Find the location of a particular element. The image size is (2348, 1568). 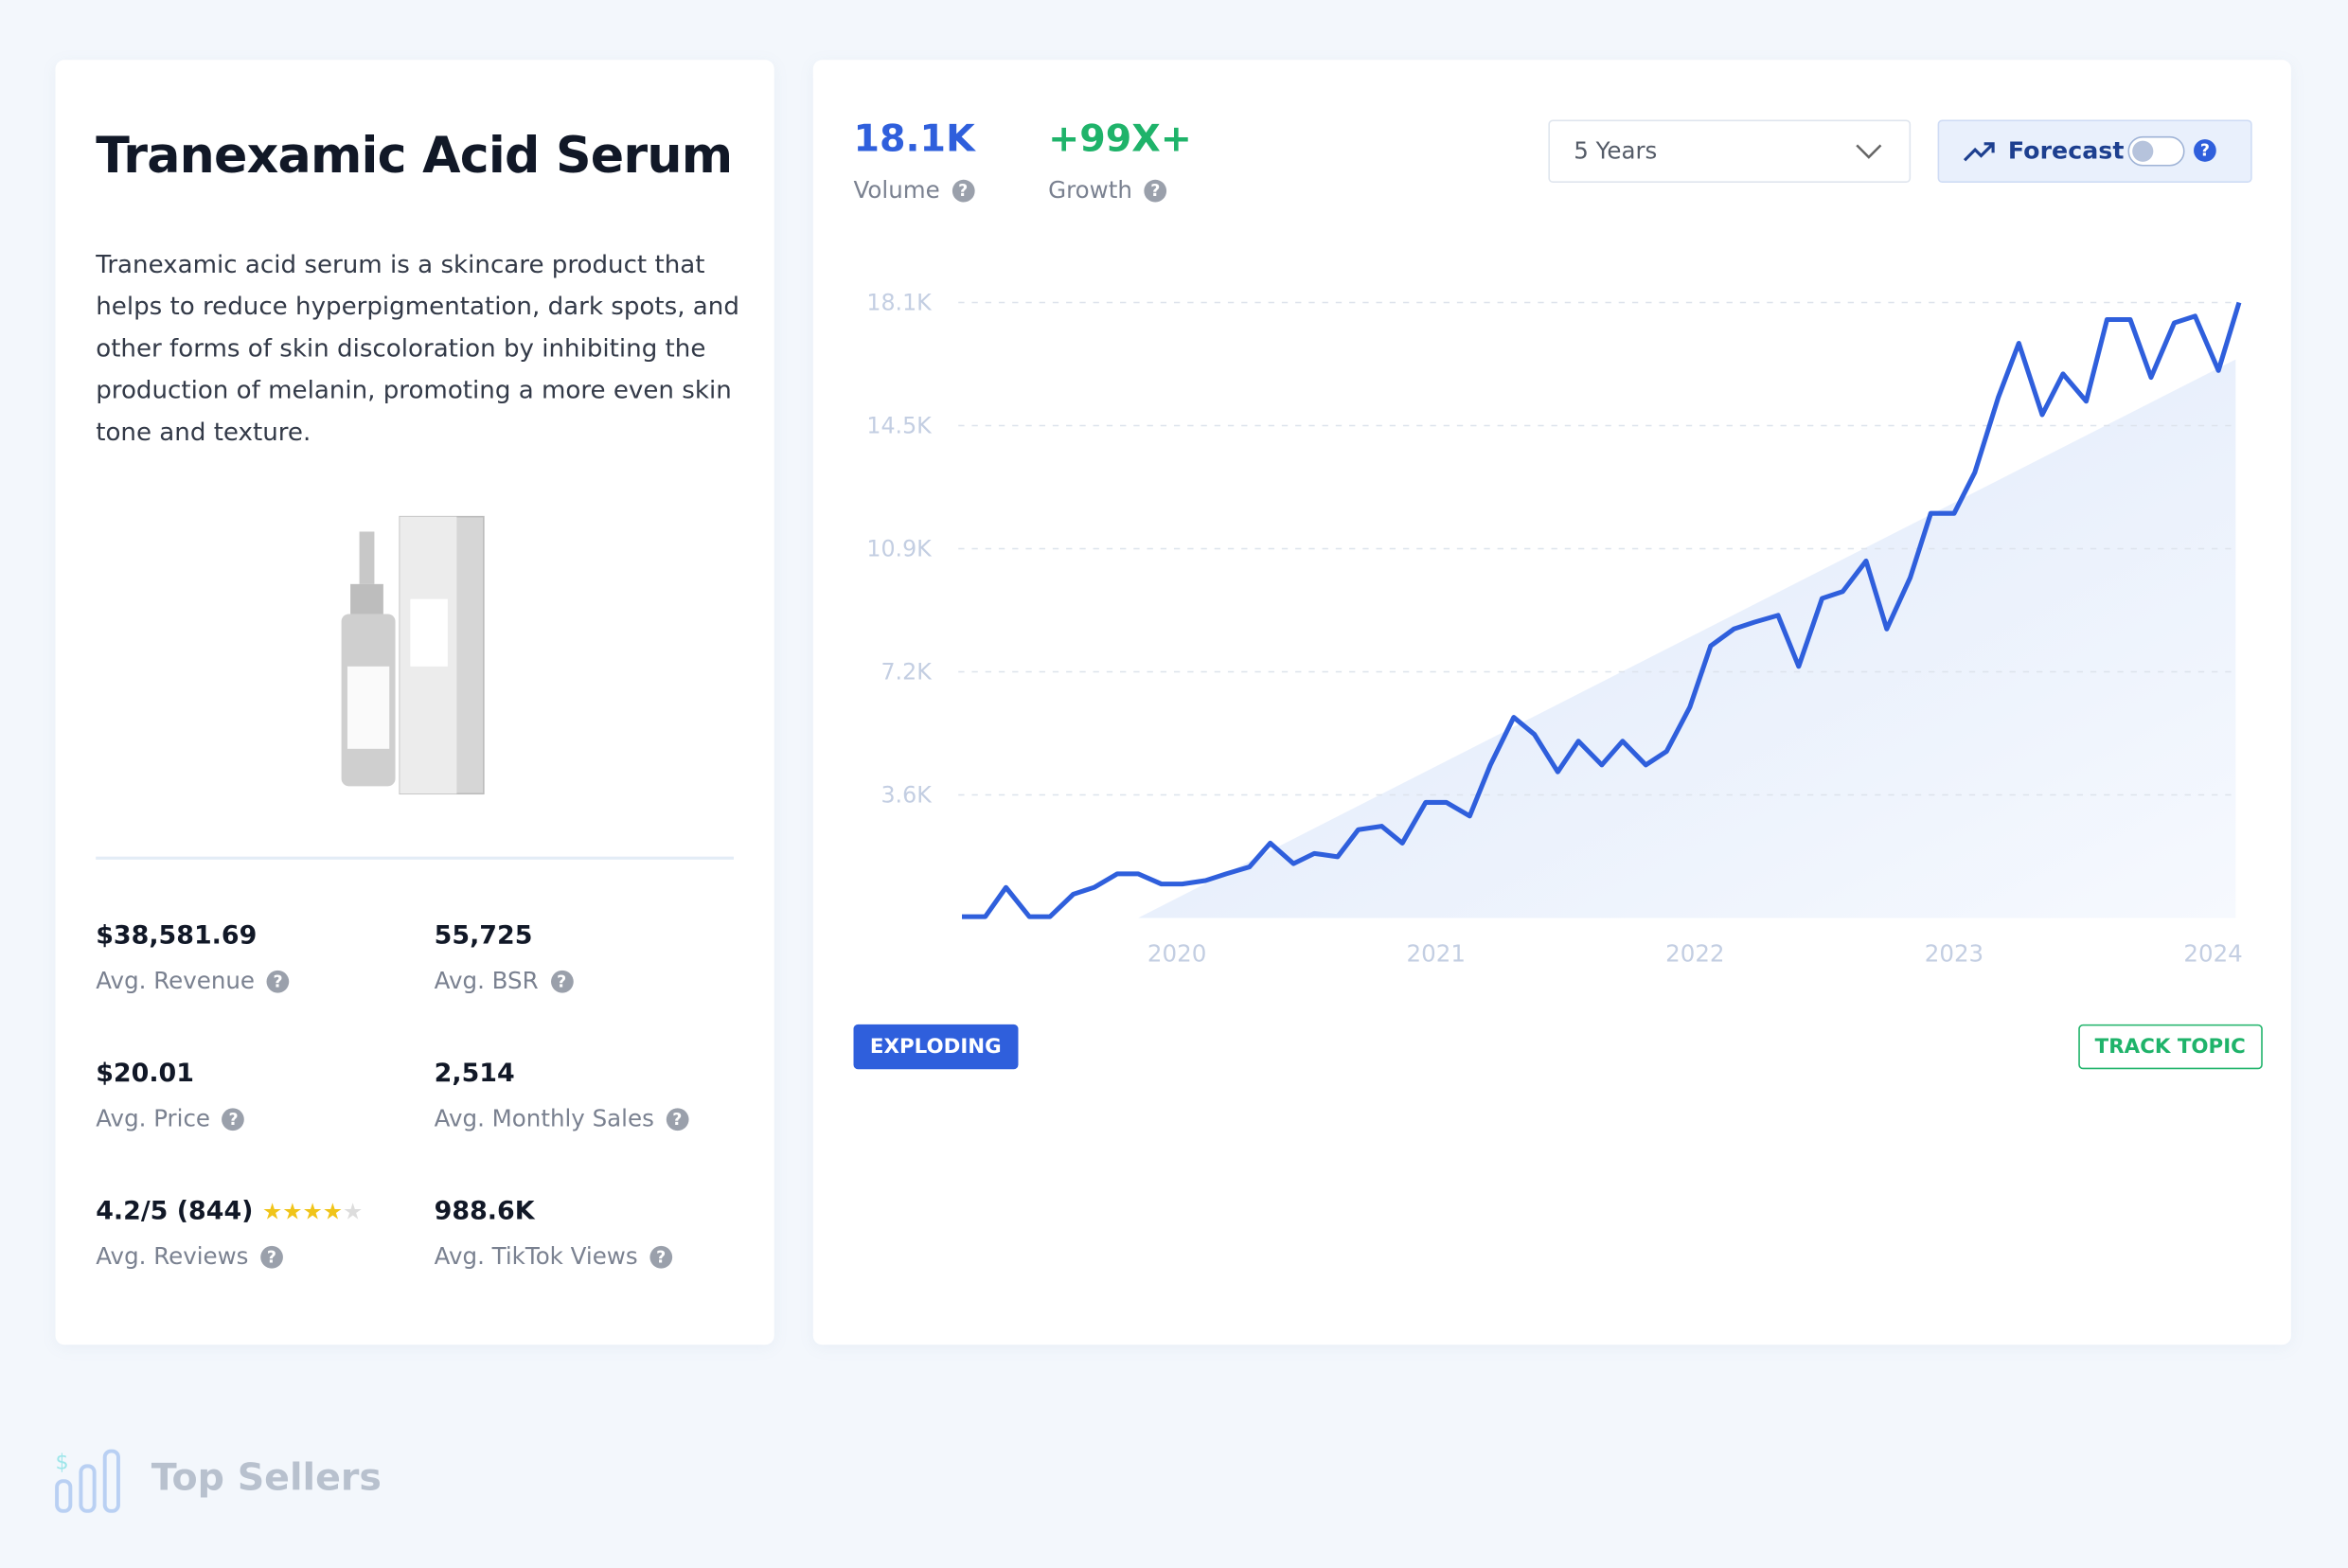

x-tick-label: 2020 is located at coordinates (1176, 953).